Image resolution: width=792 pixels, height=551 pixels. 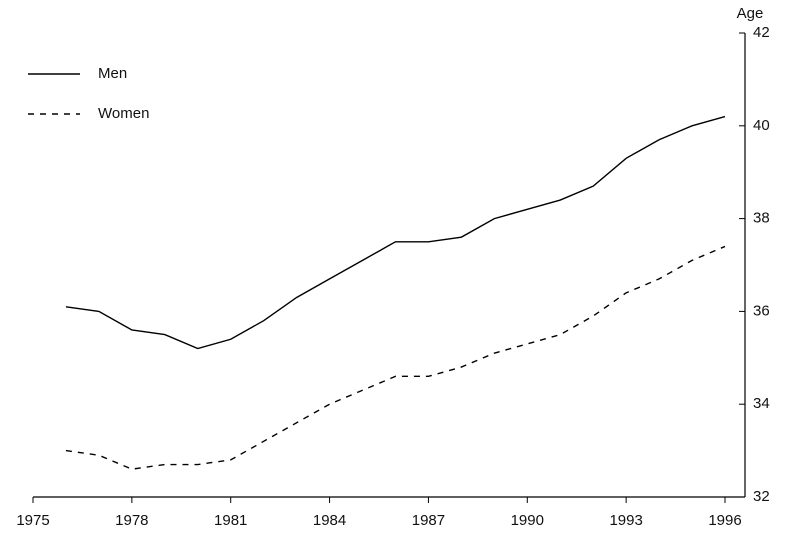 I want to click on y-tick-label: 42, so click(x=761, y=32).